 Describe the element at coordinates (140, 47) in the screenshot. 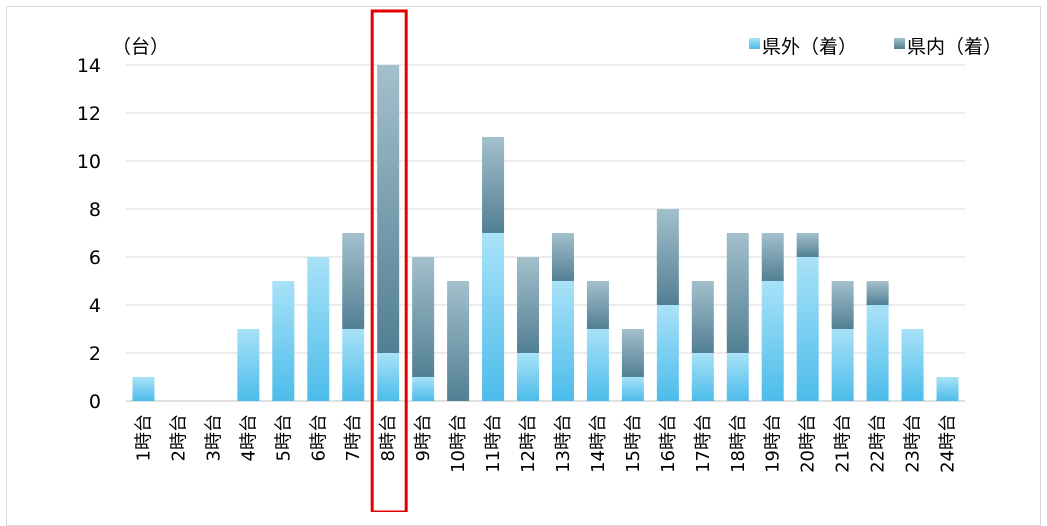

I see `y-axis-unit-label: （台）` at that location.